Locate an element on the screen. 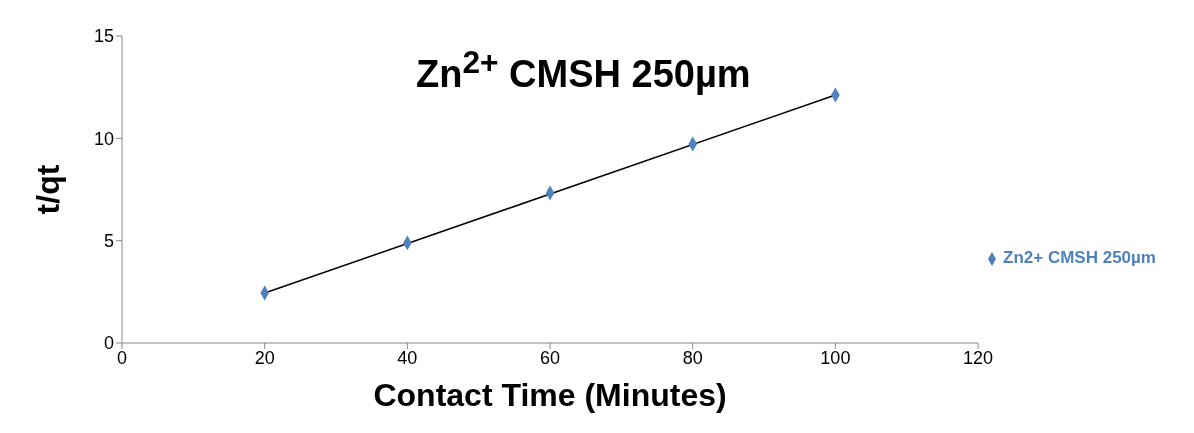 The image size is (1194, 433). y-tick-label: 15 is located at coordinates (103, 36).